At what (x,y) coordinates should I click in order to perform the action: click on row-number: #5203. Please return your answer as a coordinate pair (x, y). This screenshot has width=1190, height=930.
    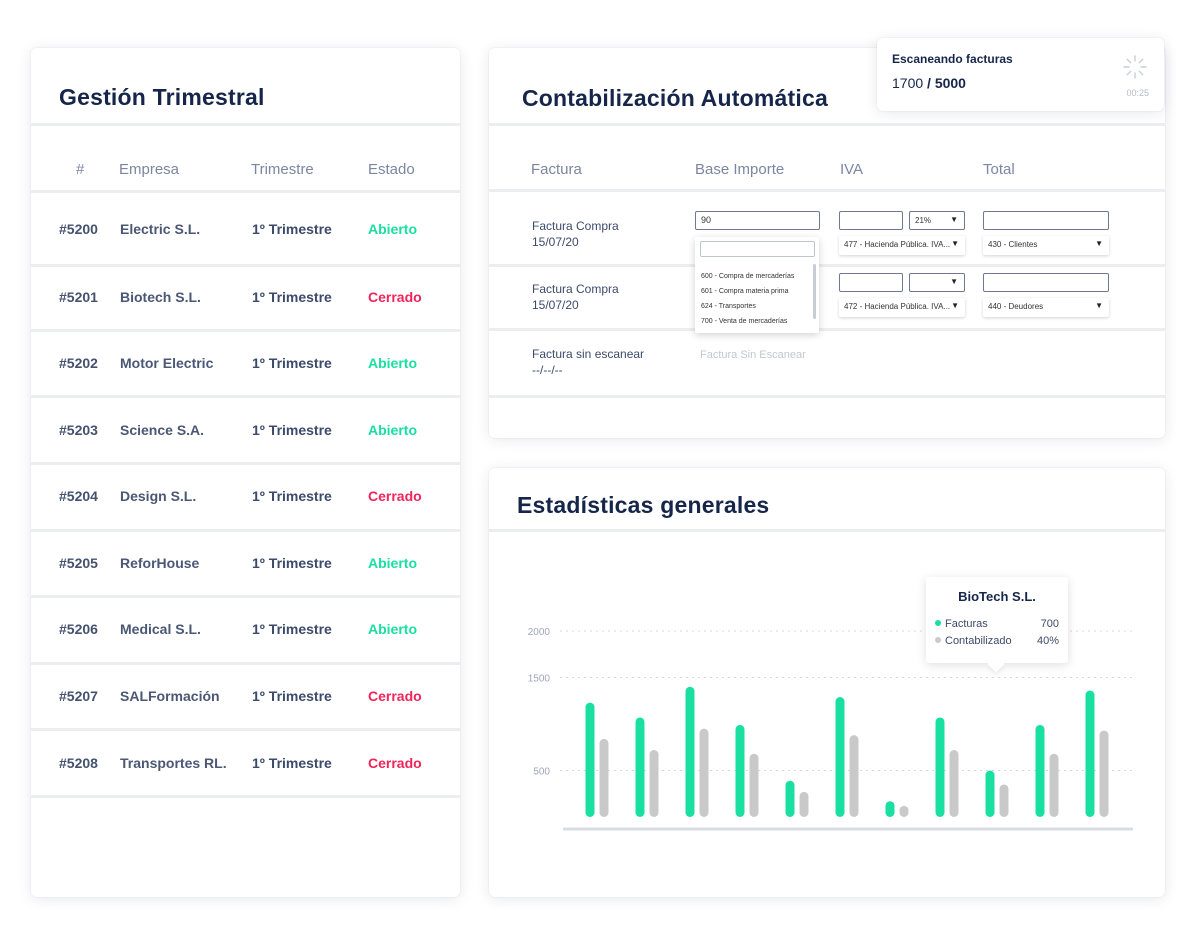
    Looking at the image, I should click on (78, 430).